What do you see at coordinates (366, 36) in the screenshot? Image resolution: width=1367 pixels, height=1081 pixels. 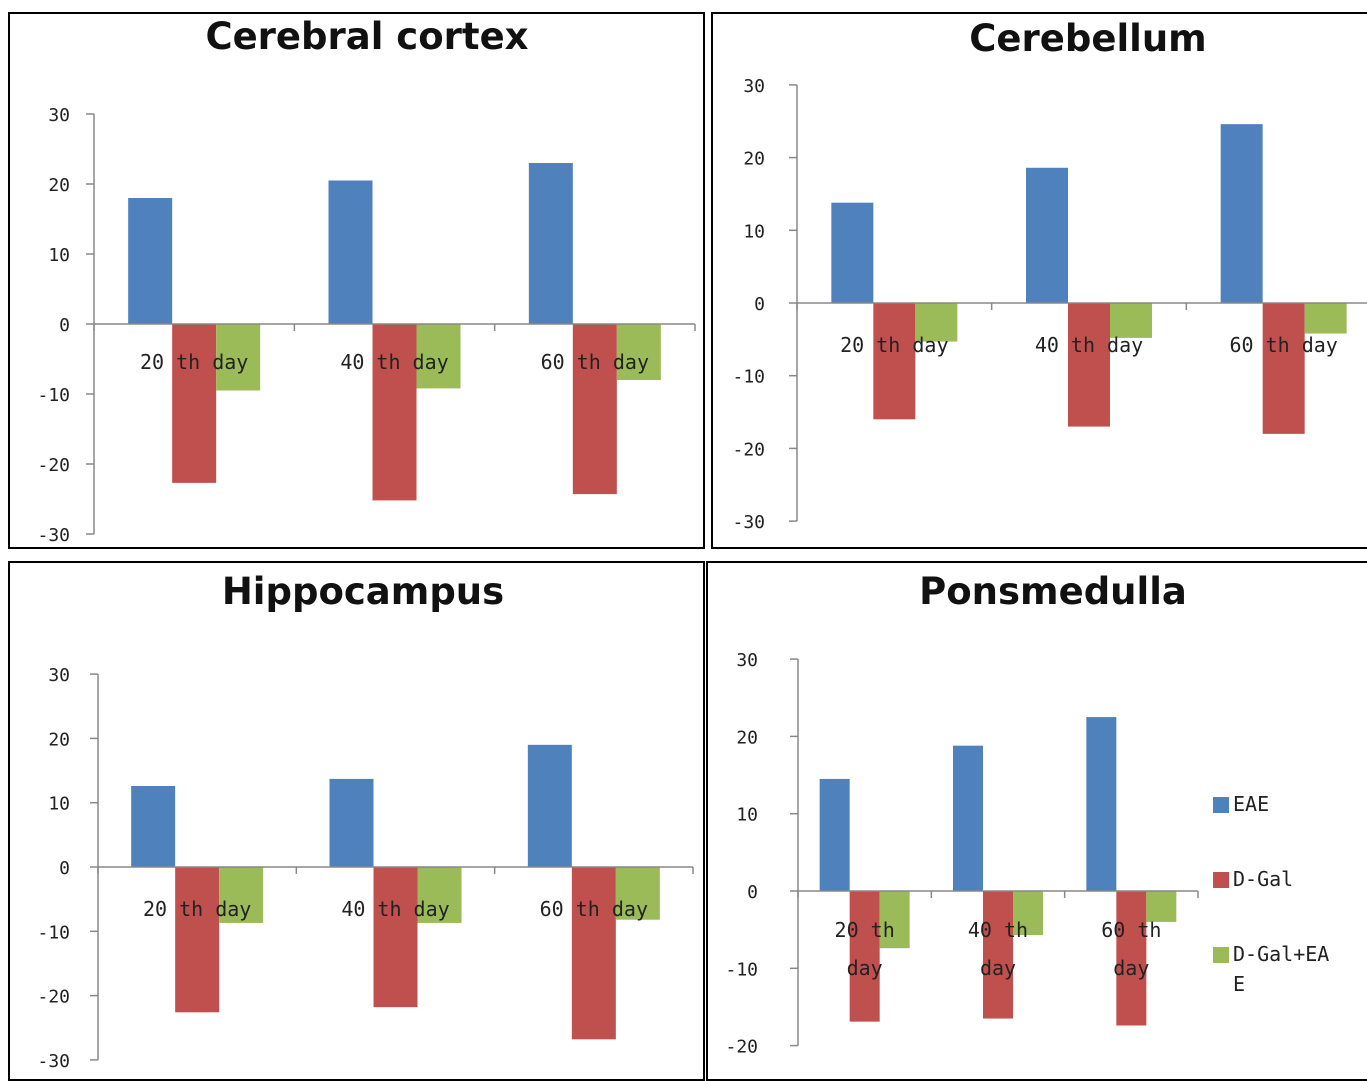 I see `chart-title: Cerebral cortex` at bounding box center [366, 36].